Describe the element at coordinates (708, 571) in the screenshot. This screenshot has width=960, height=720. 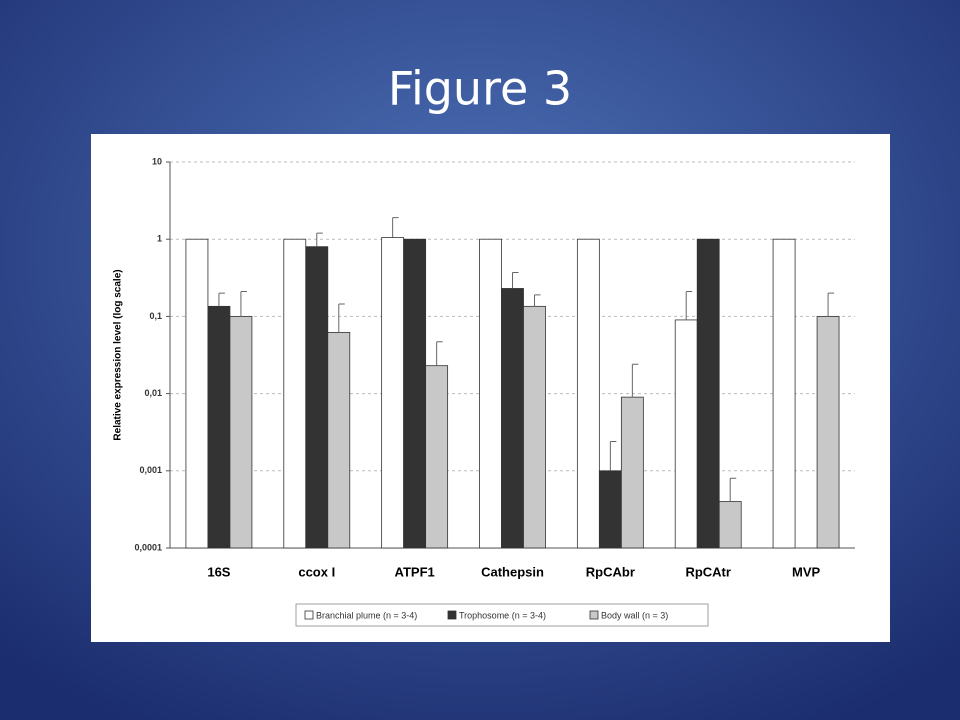
I see `x-tick-label: RpCAtr` at that location.